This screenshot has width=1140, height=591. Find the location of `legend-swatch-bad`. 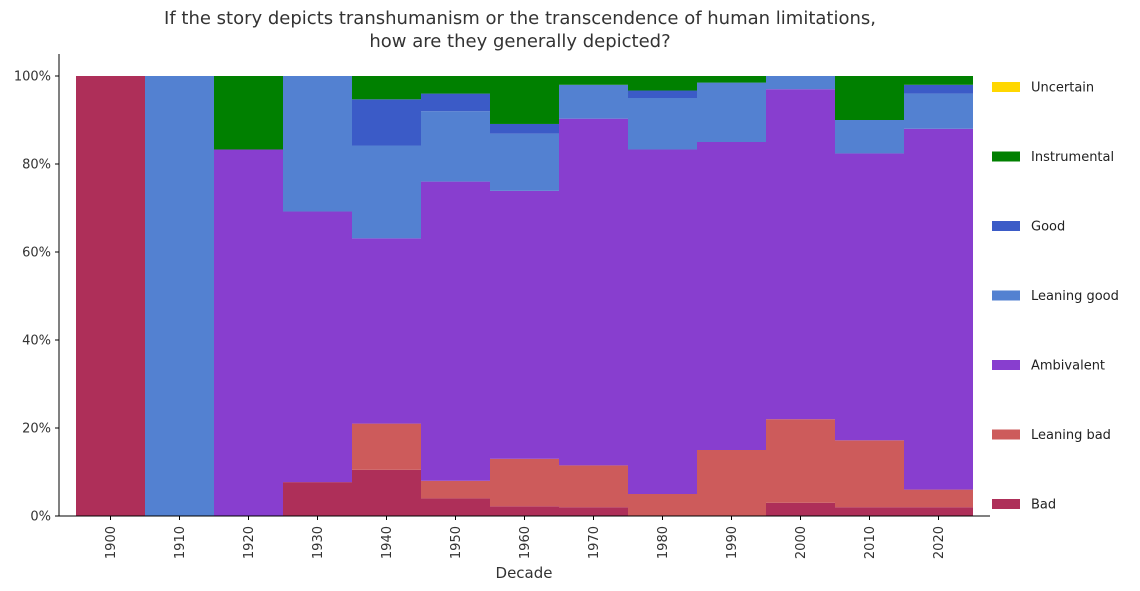

legend-swatch-bad is located at coordinates (1006, 504).